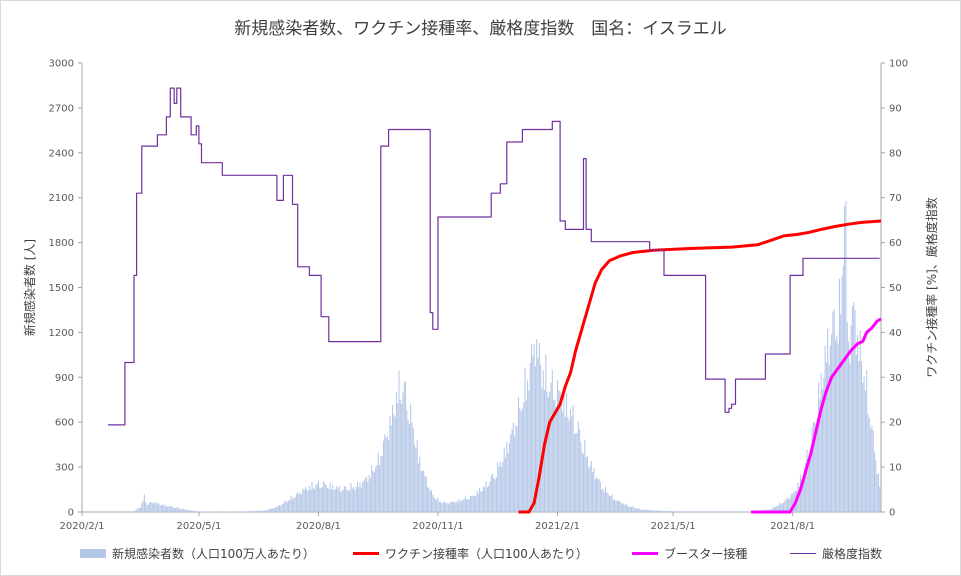 The image size is (961, 576). What do you see at coordinates (64, 468) in the screenshot?
I see `y-tick-label-left: 300` at bounding box center [64, 468].